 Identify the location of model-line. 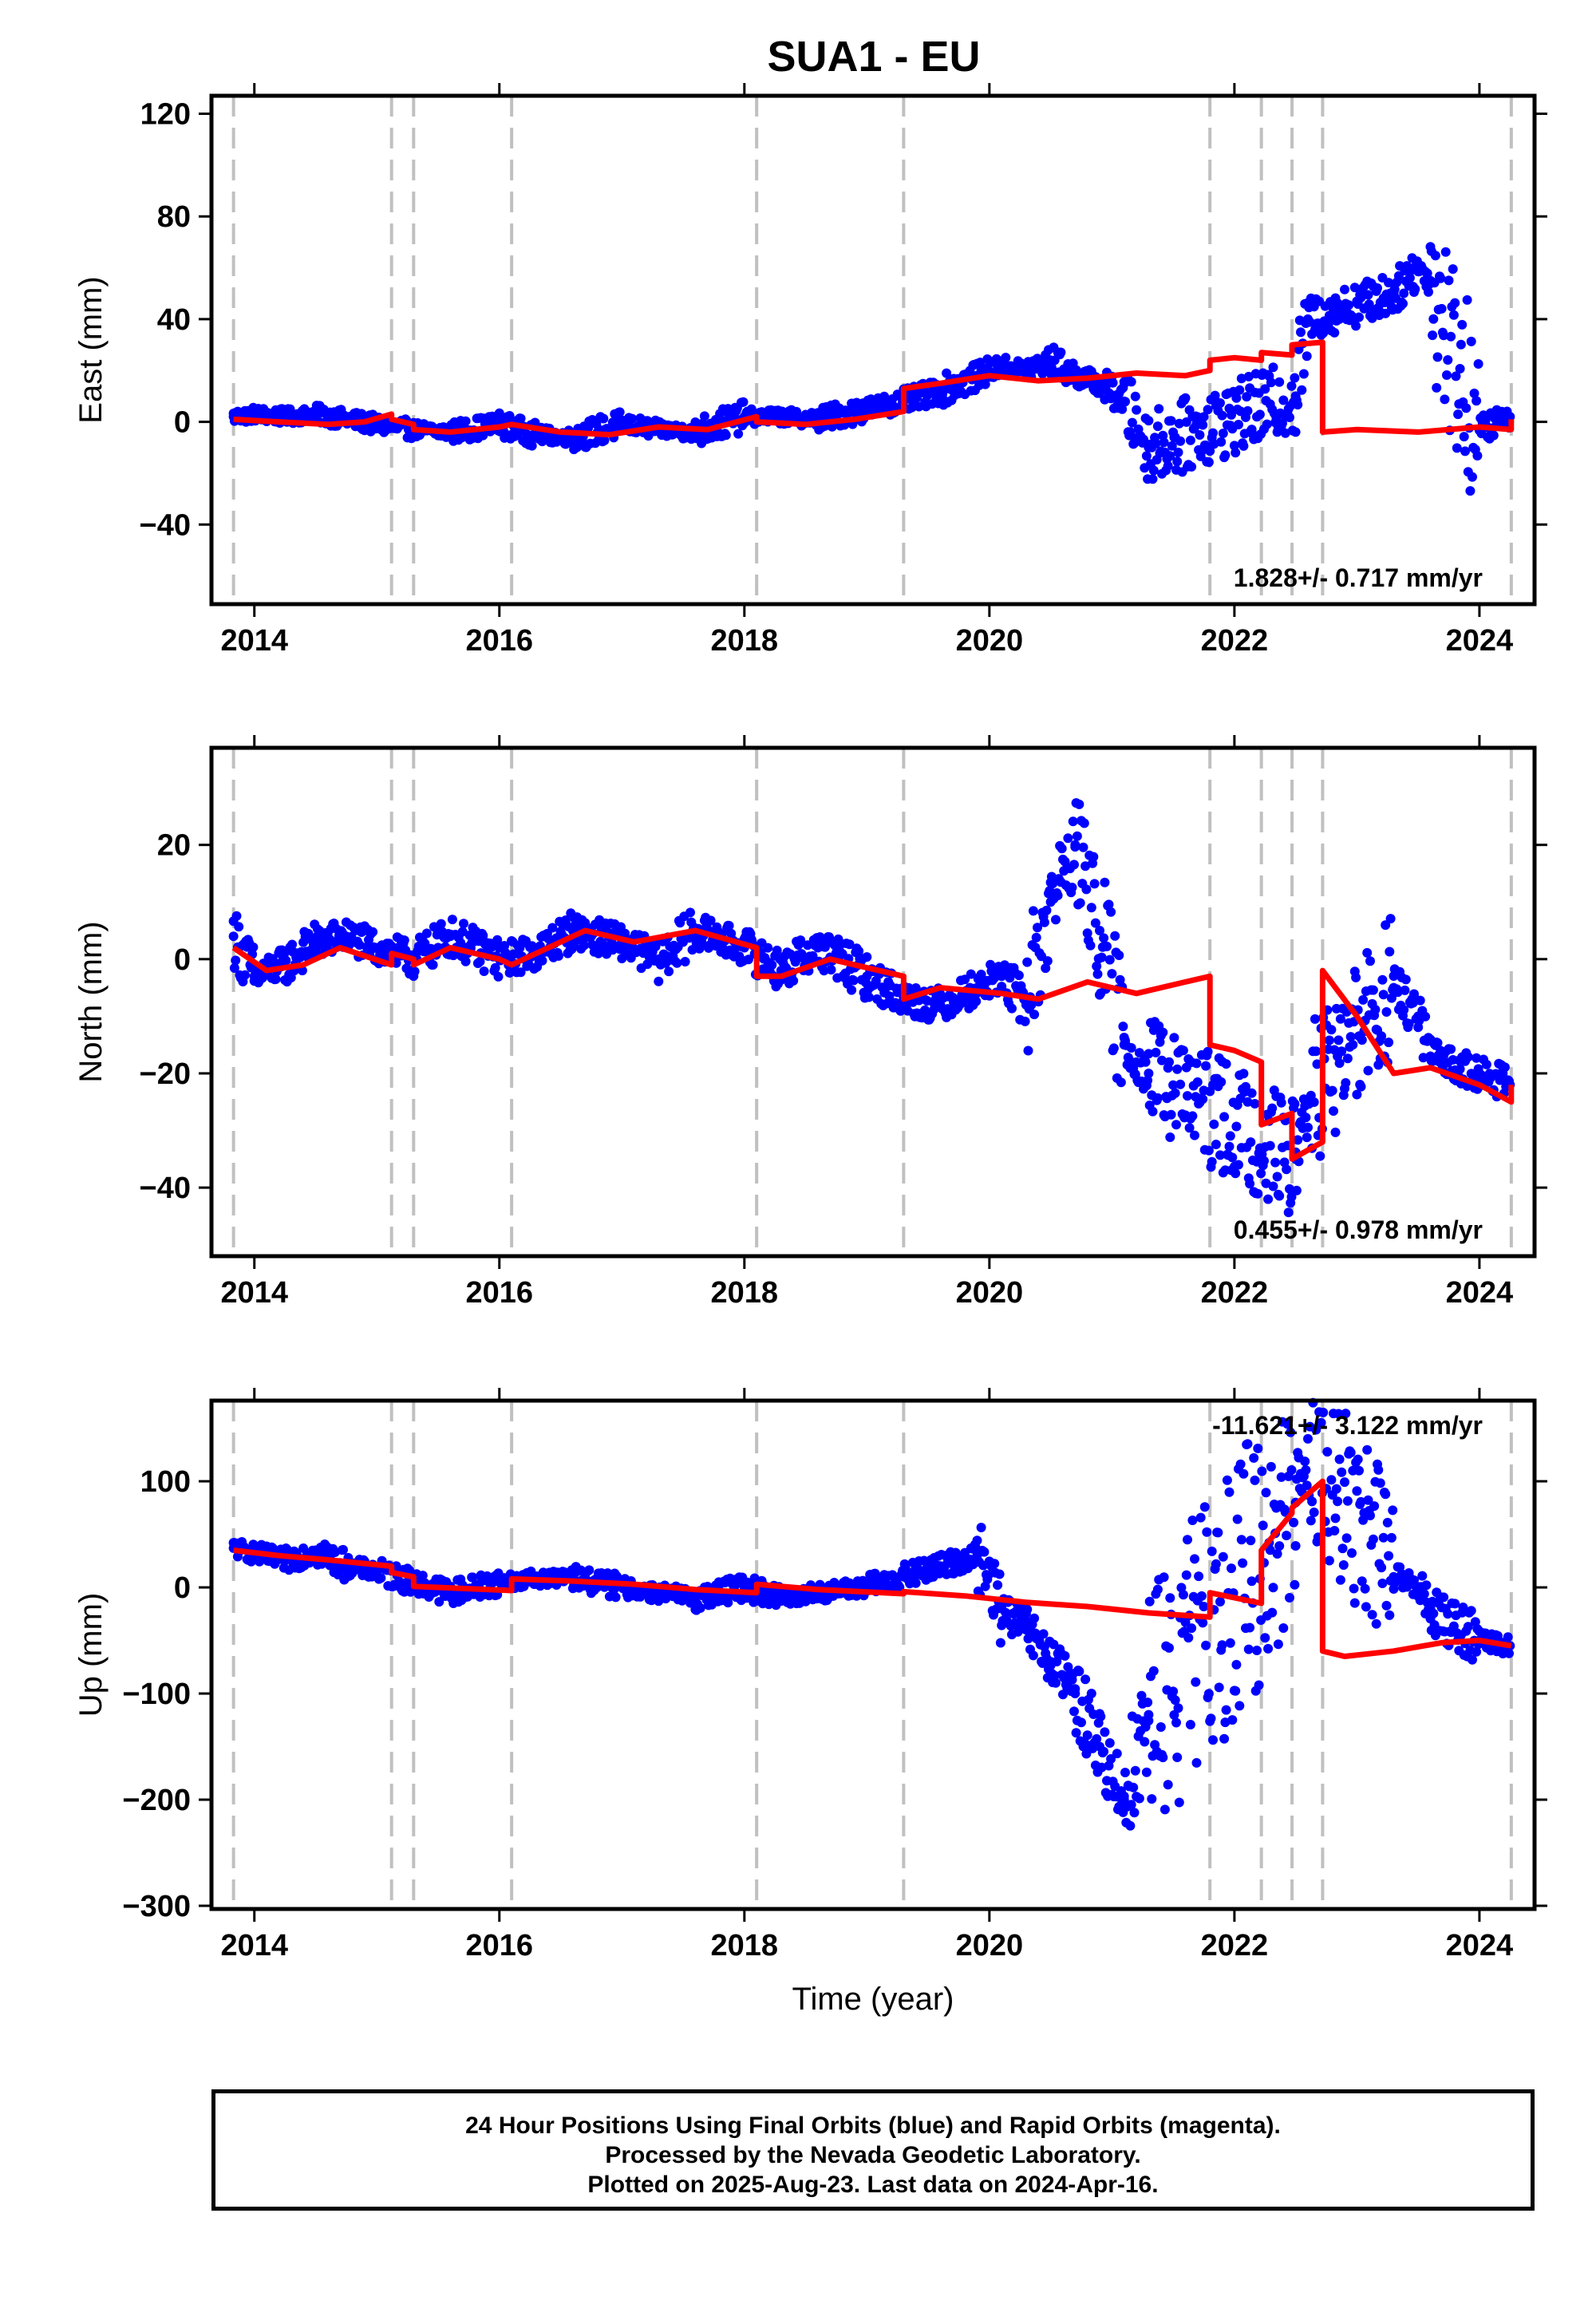
(873, 1568).